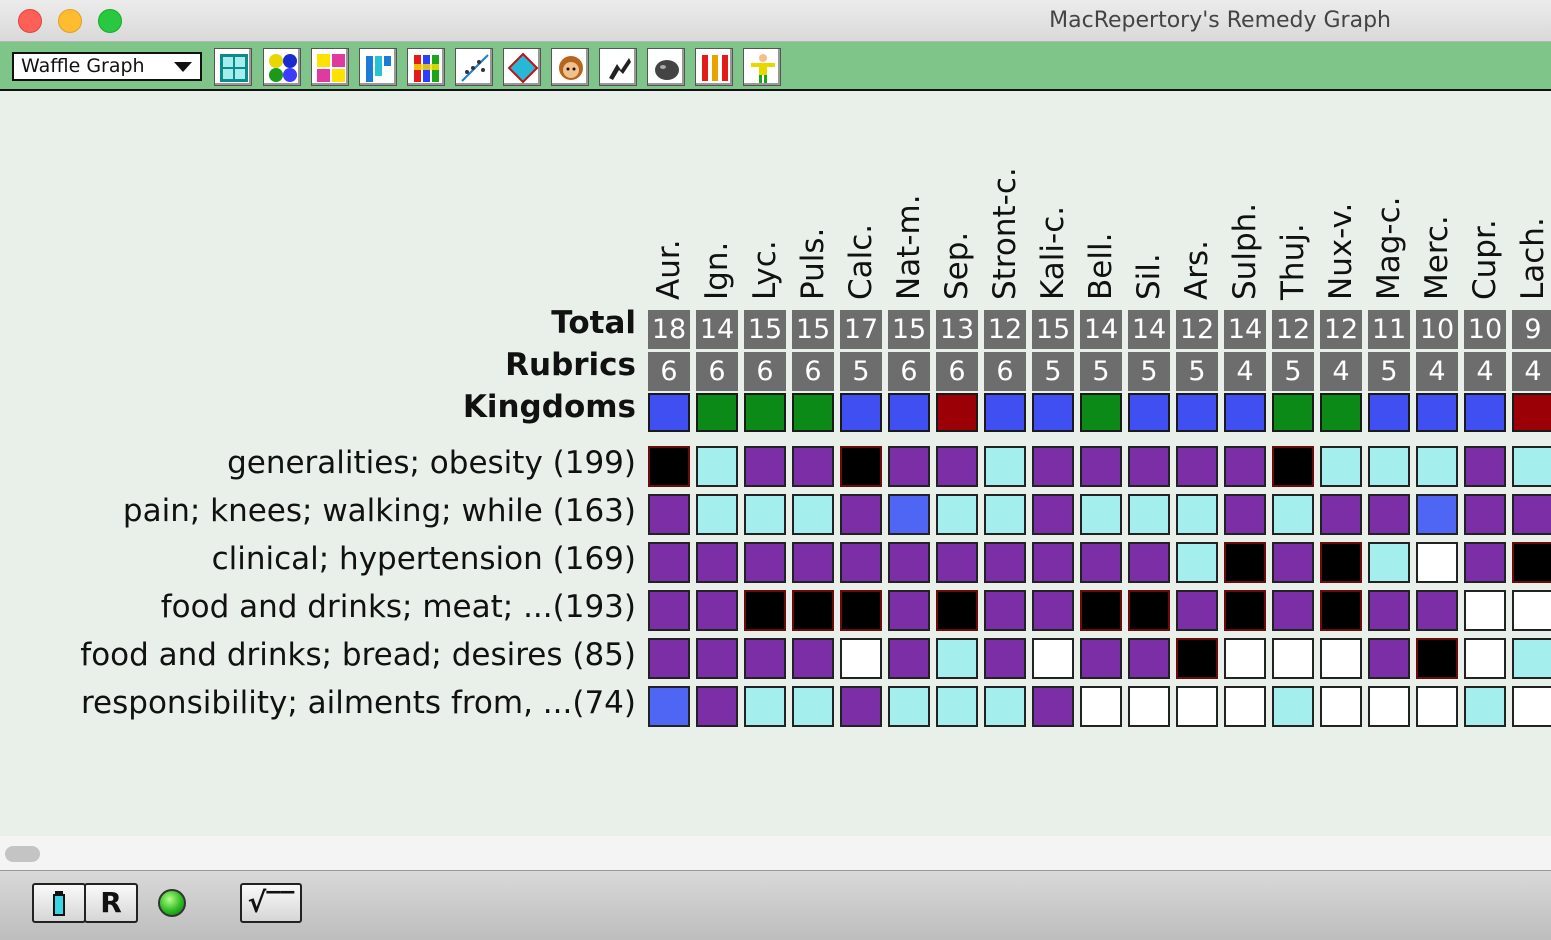 This screenshot has width=1551, height=940. Describe the element at coordinates (271, 903) in the screenshot. I see `formula-button: √‾‾` at that location.